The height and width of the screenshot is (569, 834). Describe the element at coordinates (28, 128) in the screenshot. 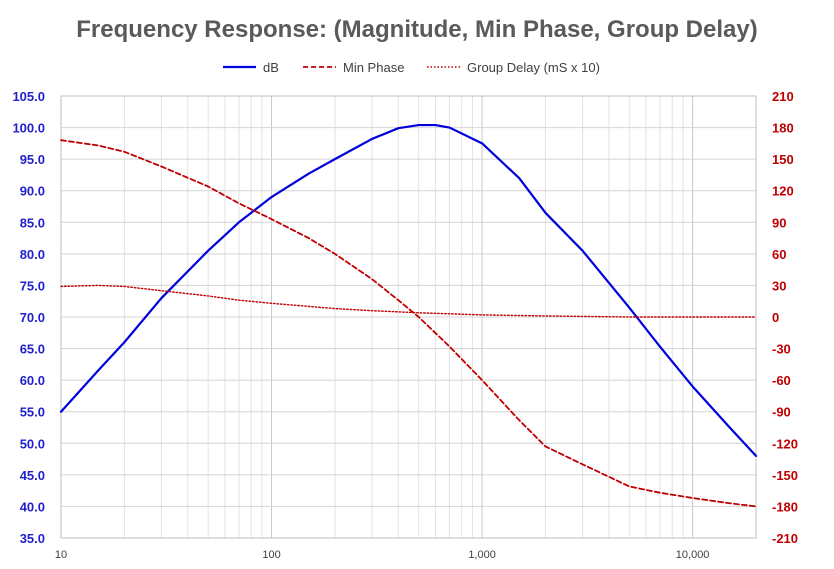

I see `y-left-tick-label: 100.0` at that location.